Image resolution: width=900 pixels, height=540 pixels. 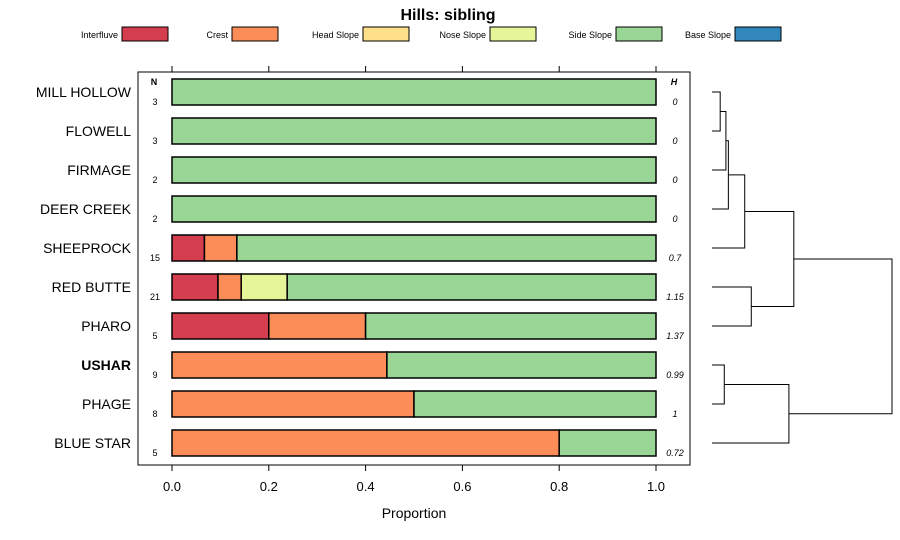 What do you see at coordinates (675, 453) in the screenshot?
I see `h-value-blue-star: 0.72` at bounding box center [675, 453].